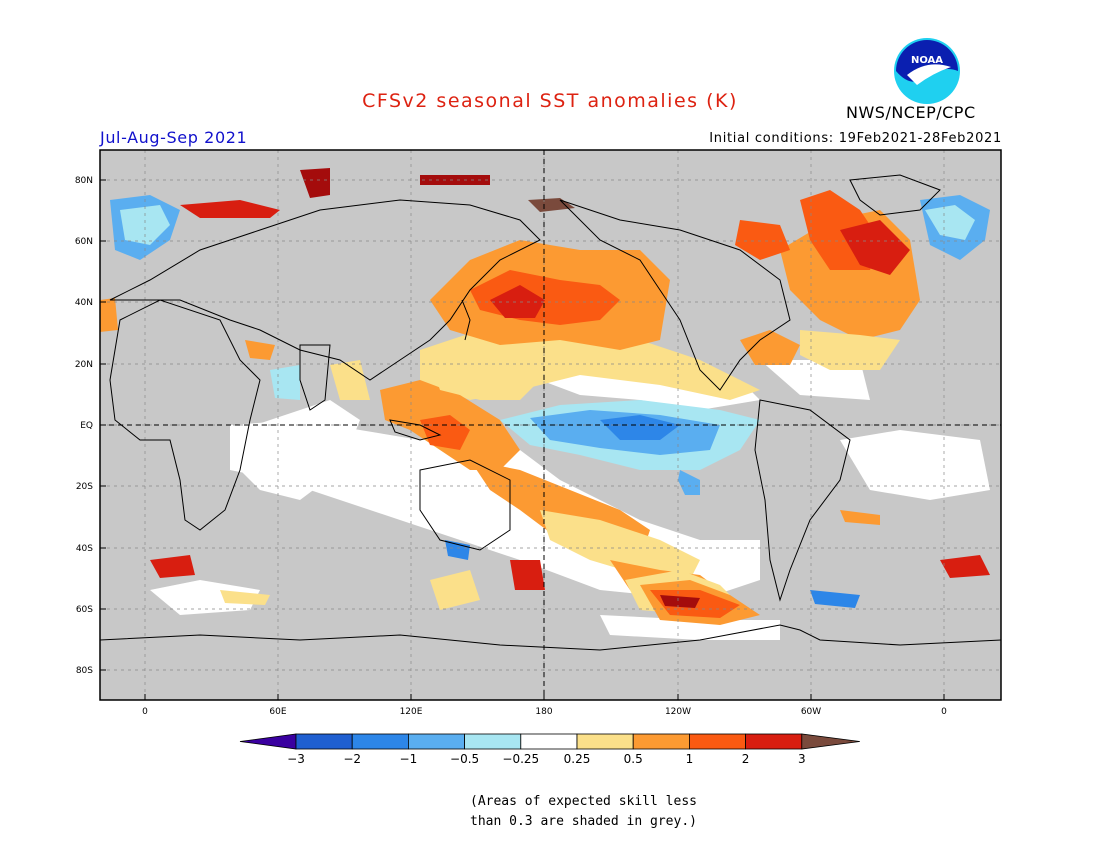  Describe the element at coordinates (268, 741) in the screenshot. I see `colorbar-arrow-low` at that location.